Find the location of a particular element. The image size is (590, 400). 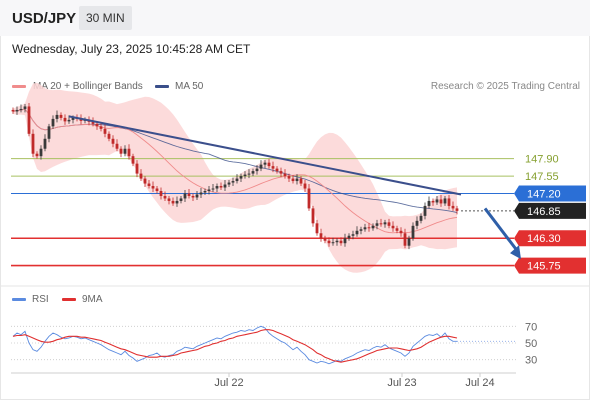

rsi-tick-label-70: 70 is located at coordinates (531, 327).